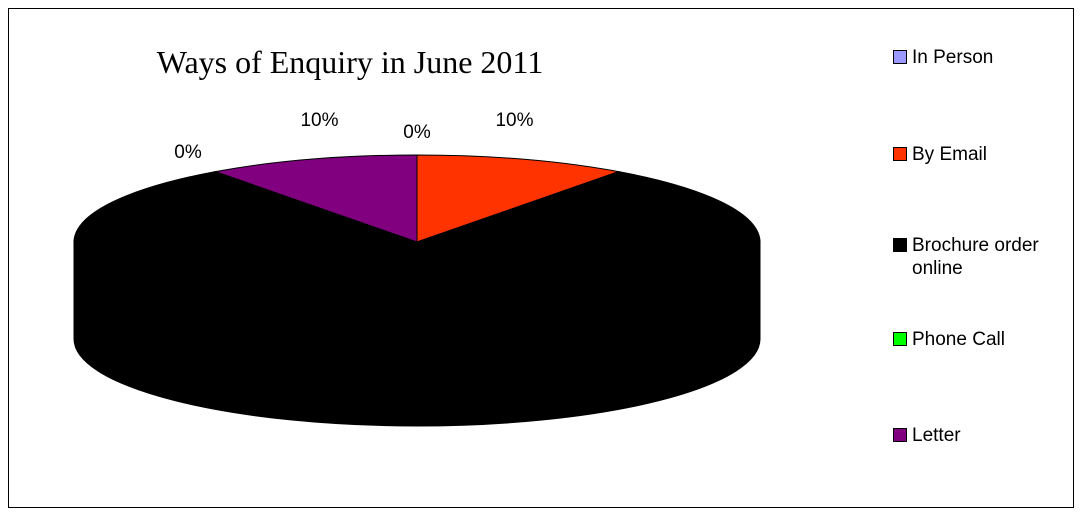 This screenshot has height=513, width=1080. I want to click on legend-item-brochure-order-online: Brochure order online, so click(970, 257).